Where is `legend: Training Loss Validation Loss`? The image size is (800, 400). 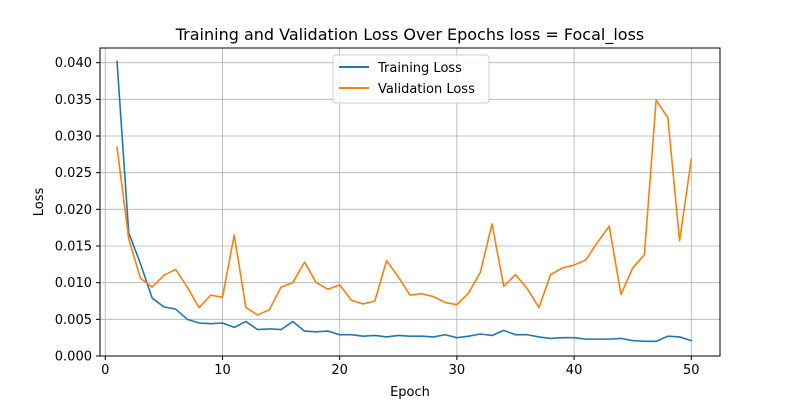 legend: Training Loss Validation Loss is located at coordinates (411, 79).